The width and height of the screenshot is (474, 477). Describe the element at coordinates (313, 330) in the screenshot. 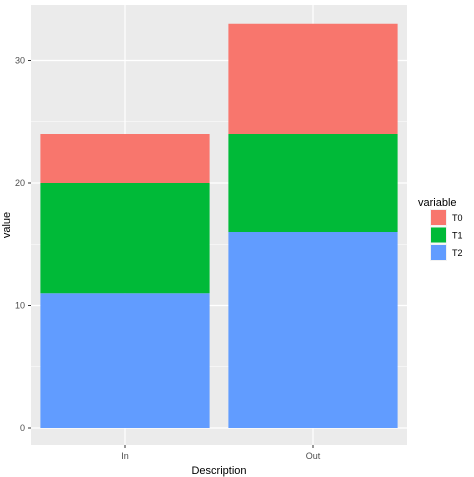

I see `bar-out-t2` at that location.